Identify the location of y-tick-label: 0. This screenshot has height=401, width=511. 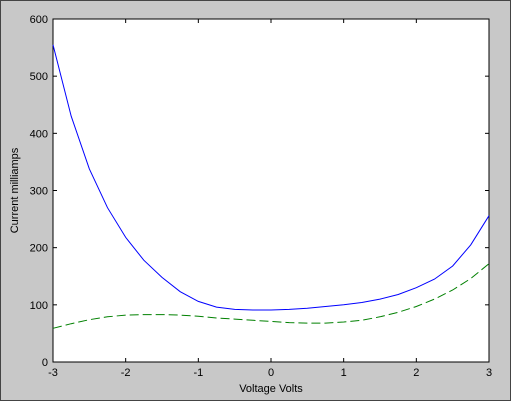
(45, 363).